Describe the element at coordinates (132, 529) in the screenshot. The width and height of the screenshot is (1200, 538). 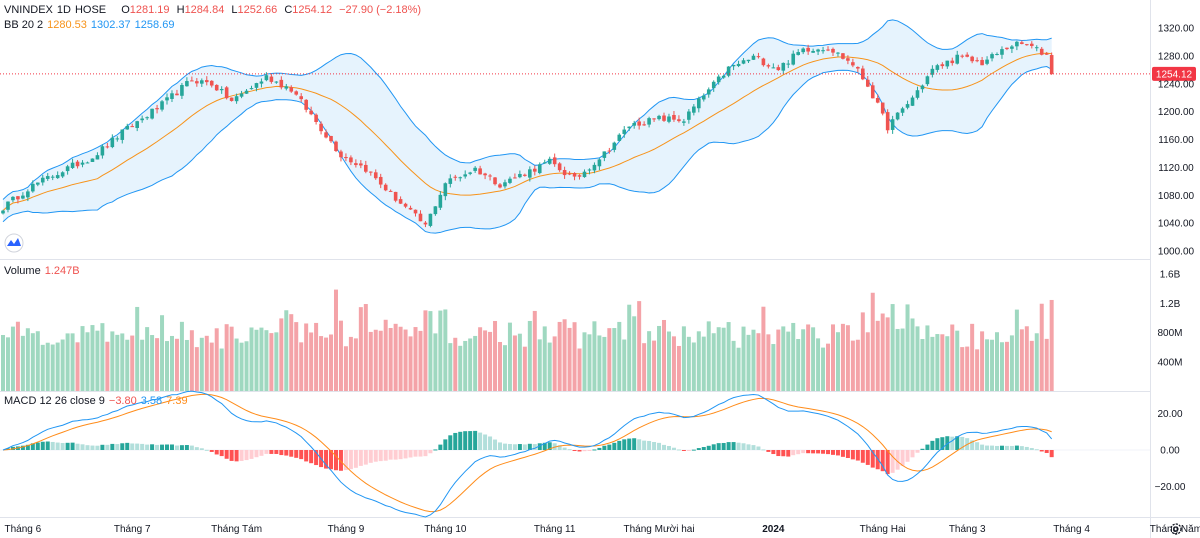
I see `time-axis-label: Tháng 7` at that location.